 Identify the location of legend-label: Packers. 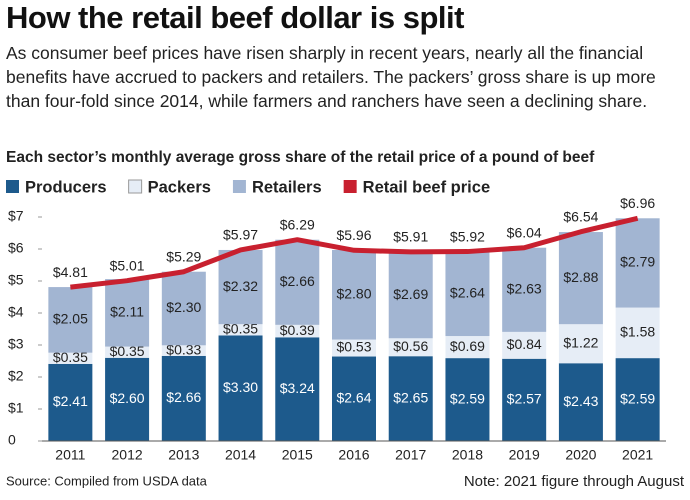
(179, 187).